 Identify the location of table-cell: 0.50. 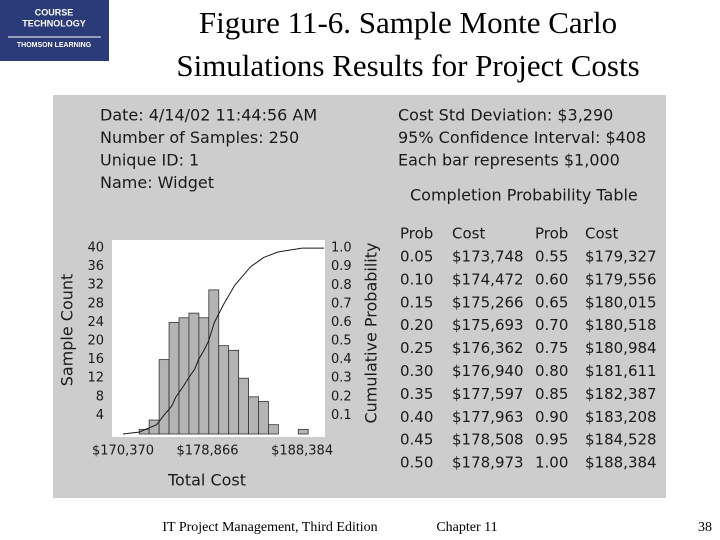
(416, 463).